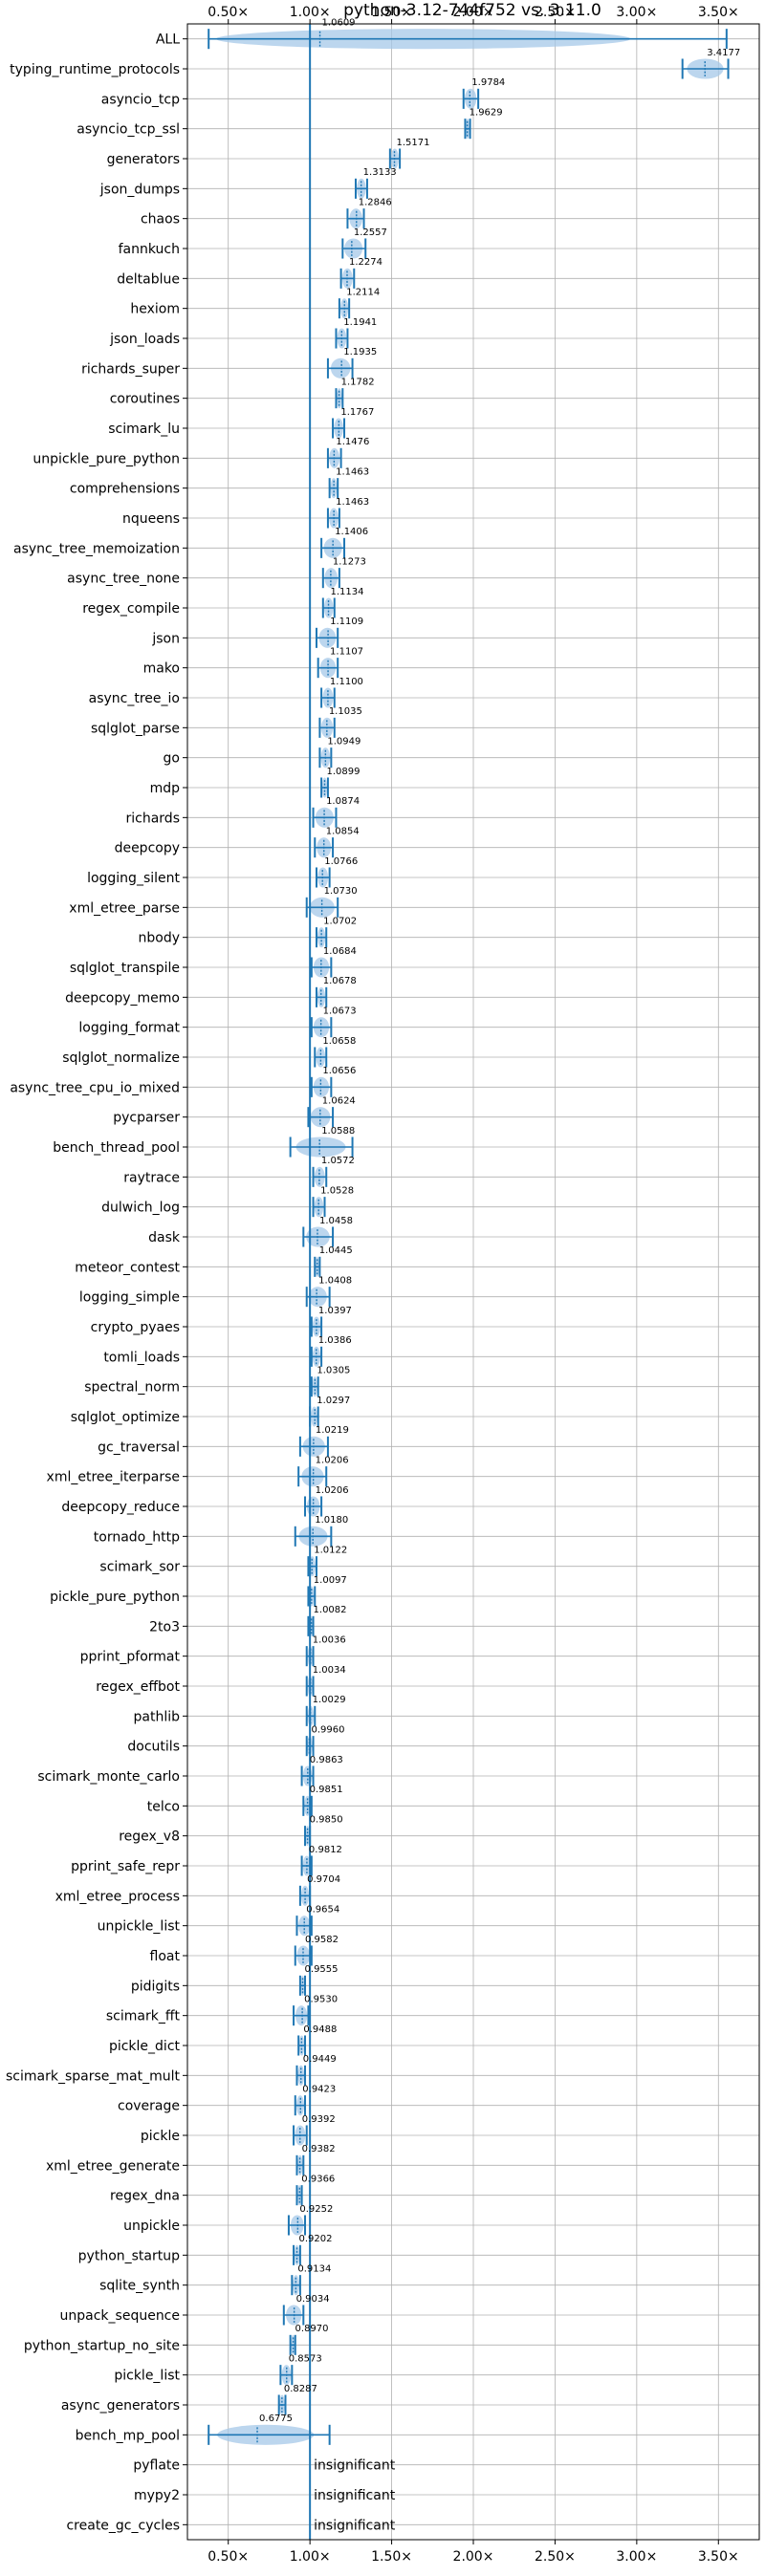 This screenshot has height=2576, width=765. I want to click on value-label: 1.0874, so click(343, 801).